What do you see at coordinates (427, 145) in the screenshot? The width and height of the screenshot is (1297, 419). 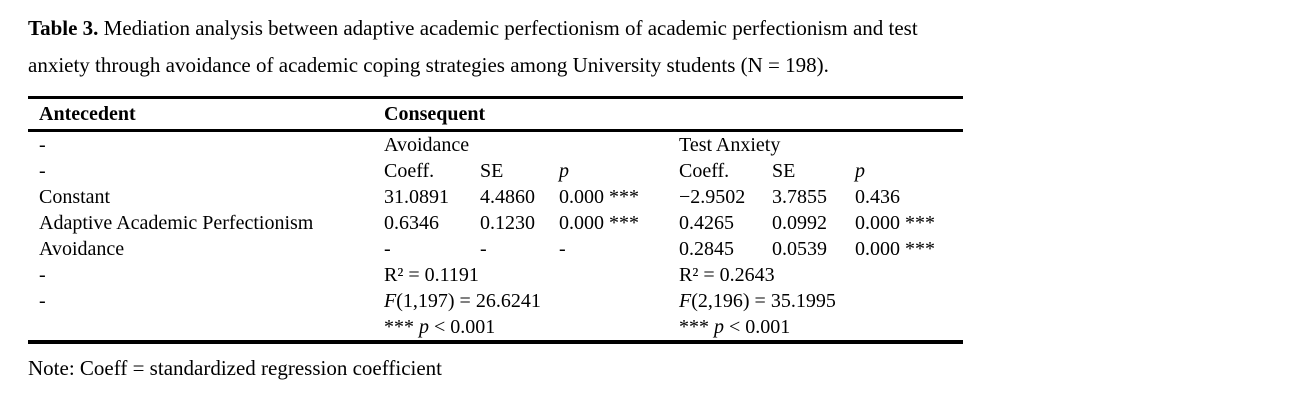 I see `outcome-avoidance-label: Avoidance` at bounding box center [427, 145].